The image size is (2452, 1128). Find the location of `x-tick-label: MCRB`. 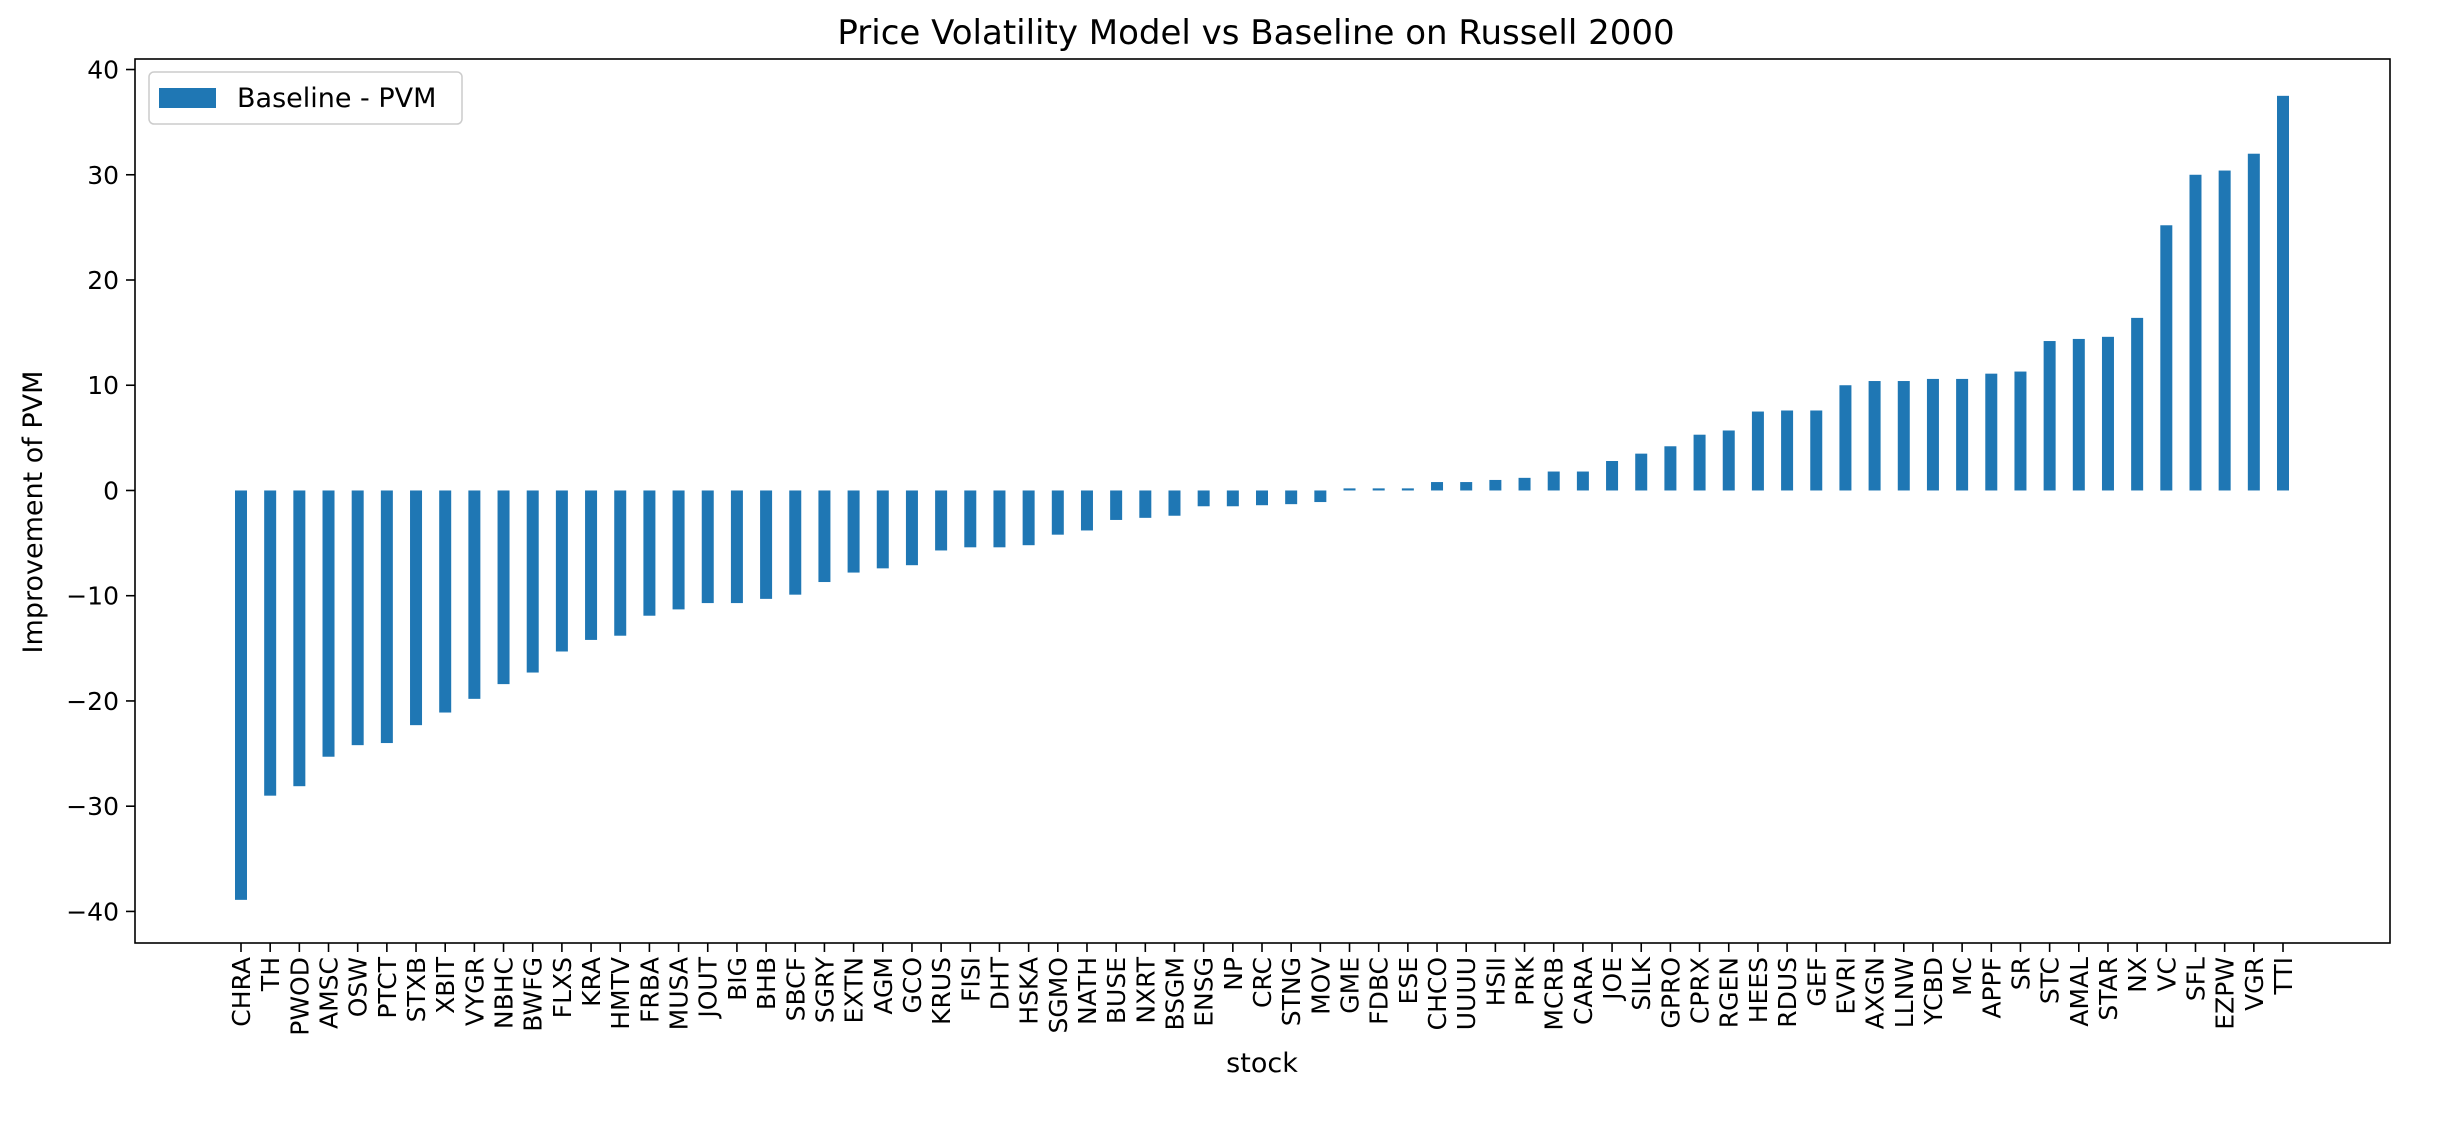

x-tick-label: MCRB is located at coordinates (1554, 994).